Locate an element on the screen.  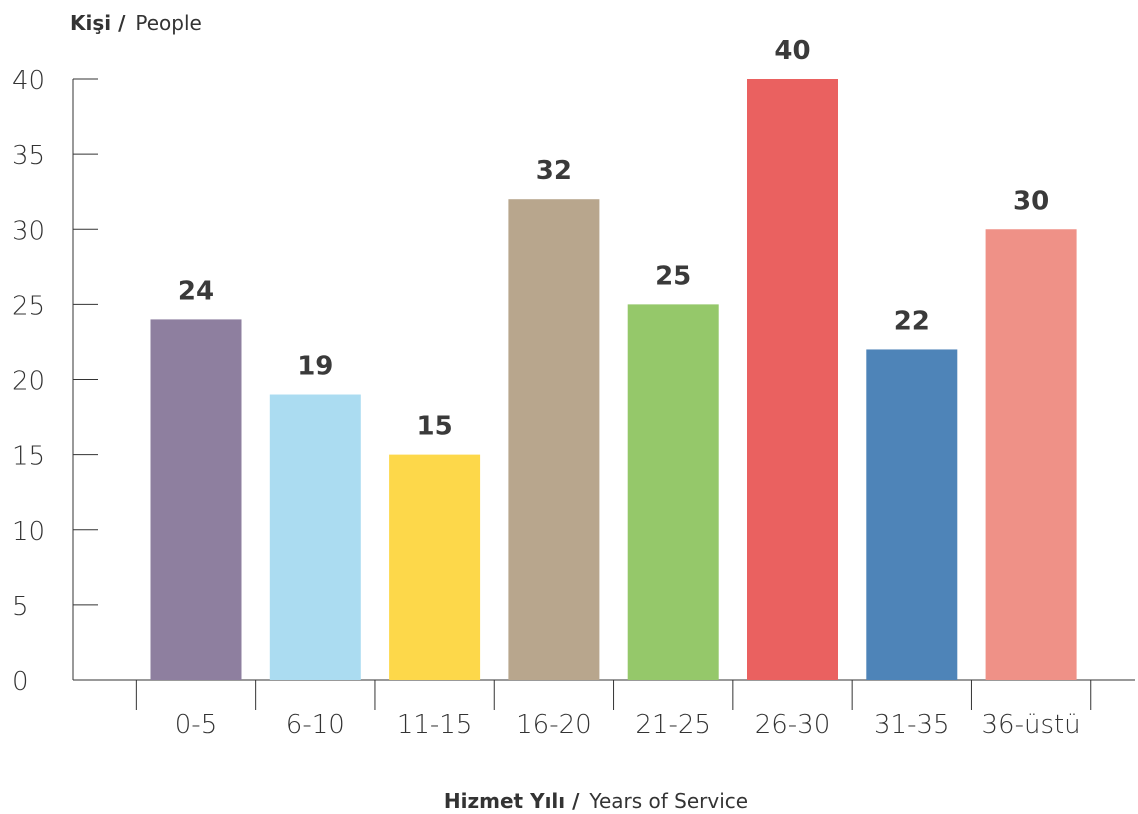
y-tick-label: 35 is located at coordinates (28, 156).